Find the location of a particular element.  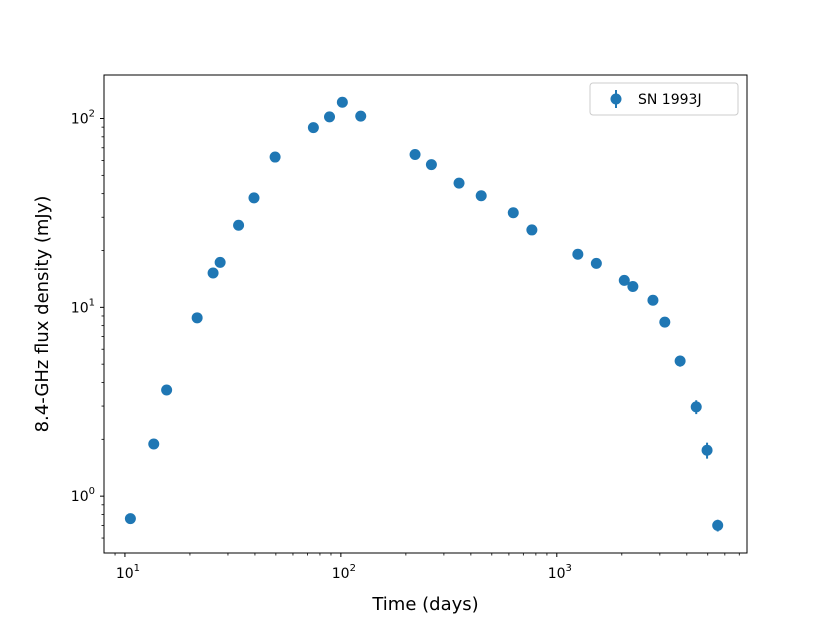

legend-label: SN 1993J is located at coordinates (670, 100).